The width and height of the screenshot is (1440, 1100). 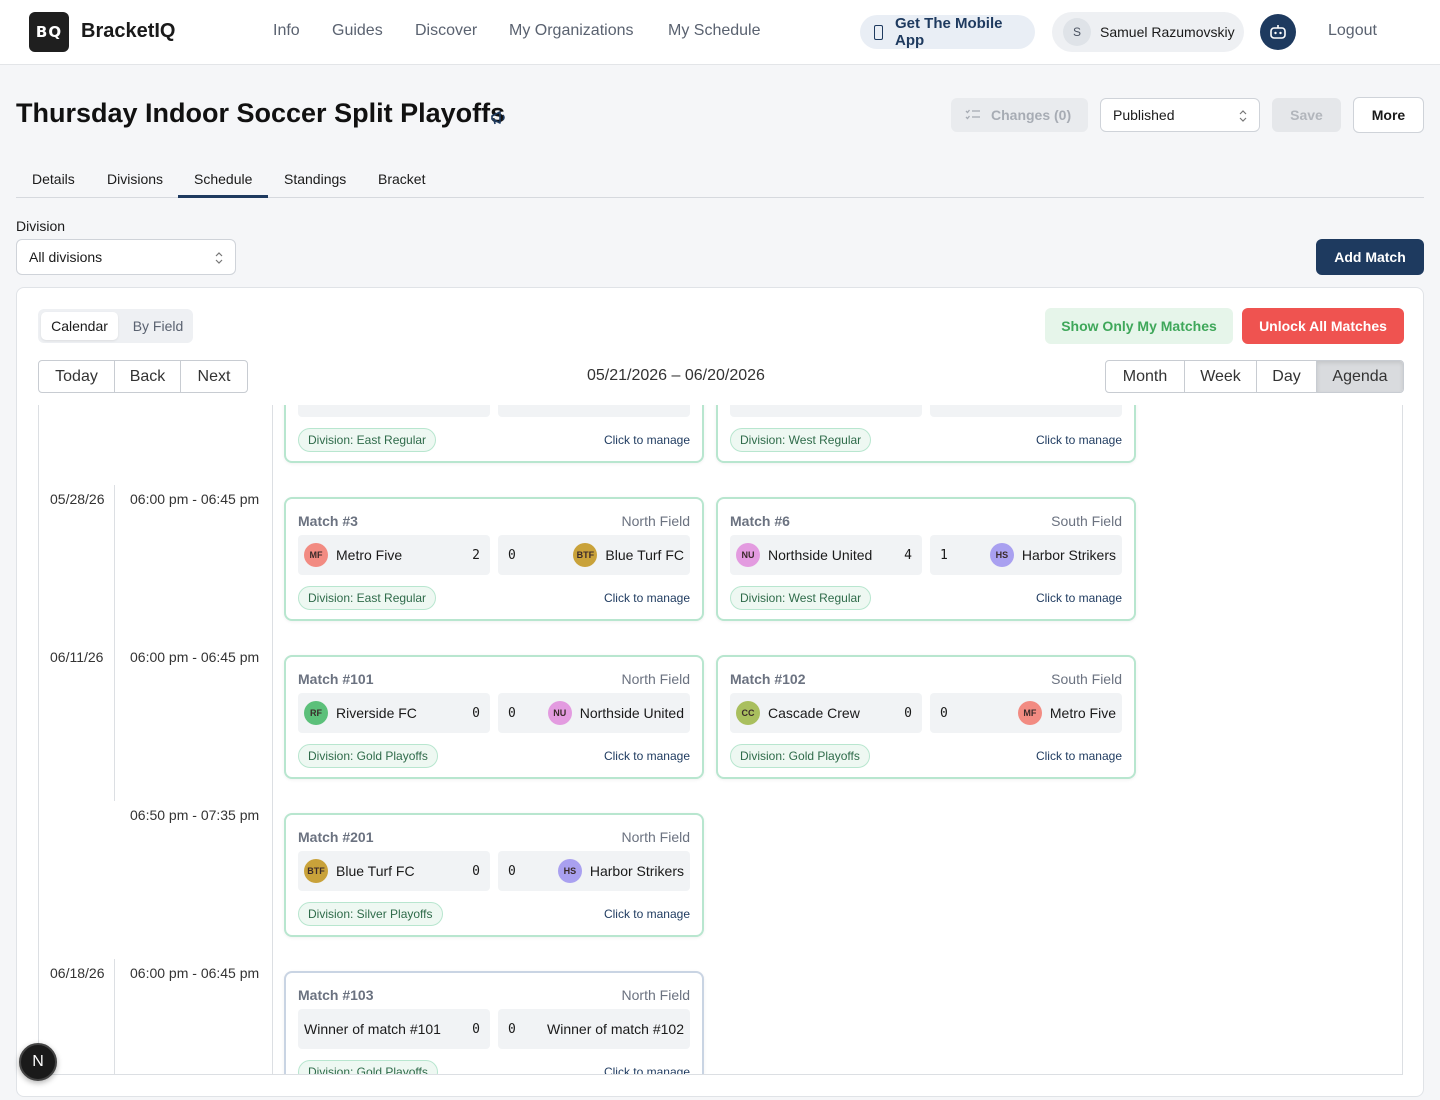 I want to click on show-only-my-matches-button: Show Only My Matches, so click(x=1139, y=326).